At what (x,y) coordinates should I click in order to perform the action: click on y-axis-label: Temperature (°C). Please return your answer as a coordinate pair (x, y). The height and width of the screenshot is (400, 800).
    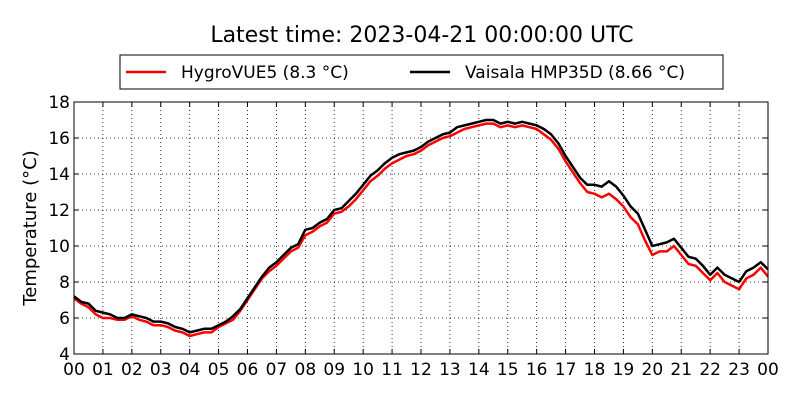
    Looking at the image, I should click on (30, 228).